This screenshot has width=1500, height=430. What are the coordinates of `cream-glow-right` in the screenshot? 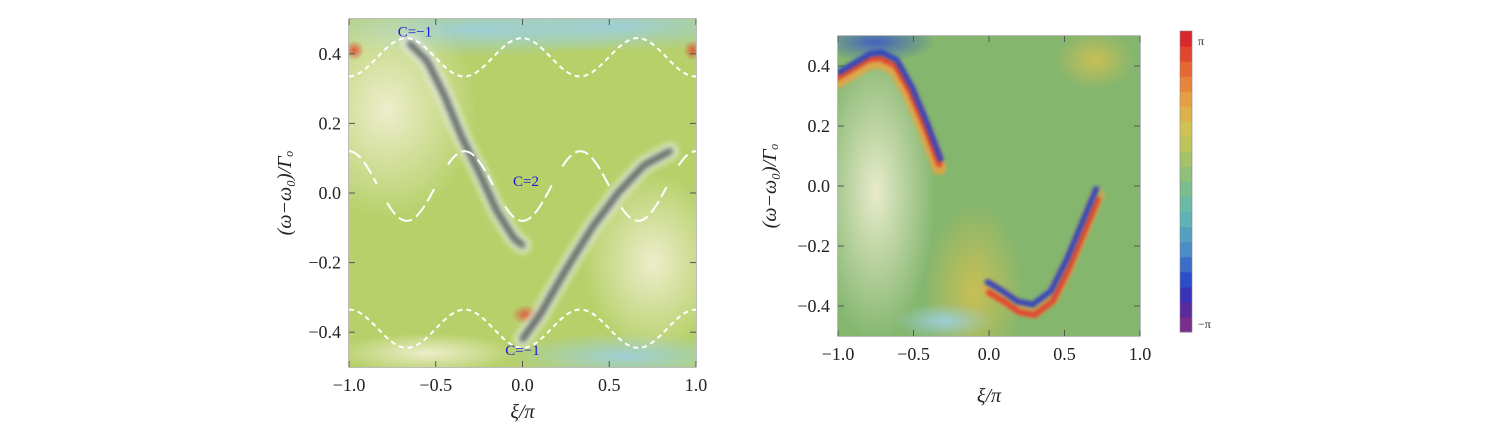 It's located at (639, 262).